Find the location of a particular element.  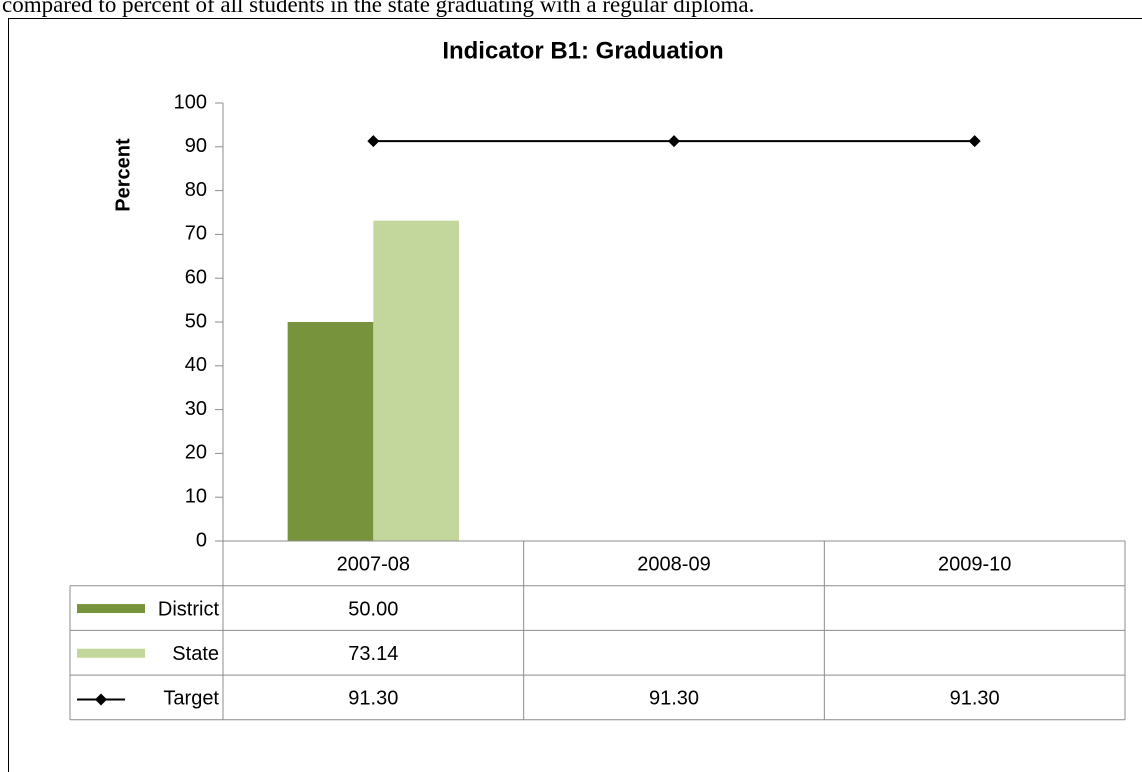

y-tick-label: 70 is located at coordinates (196, 234).